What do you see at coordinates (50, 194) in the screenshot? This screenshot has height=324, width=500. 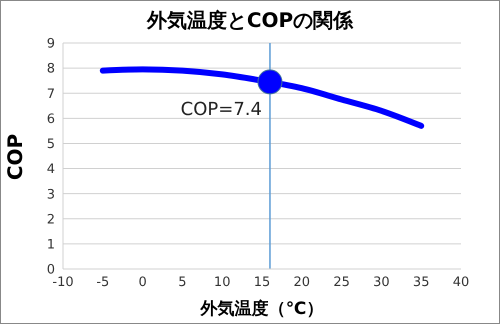 I see `y-tick-label: 3` at bounding box center [50, 194].